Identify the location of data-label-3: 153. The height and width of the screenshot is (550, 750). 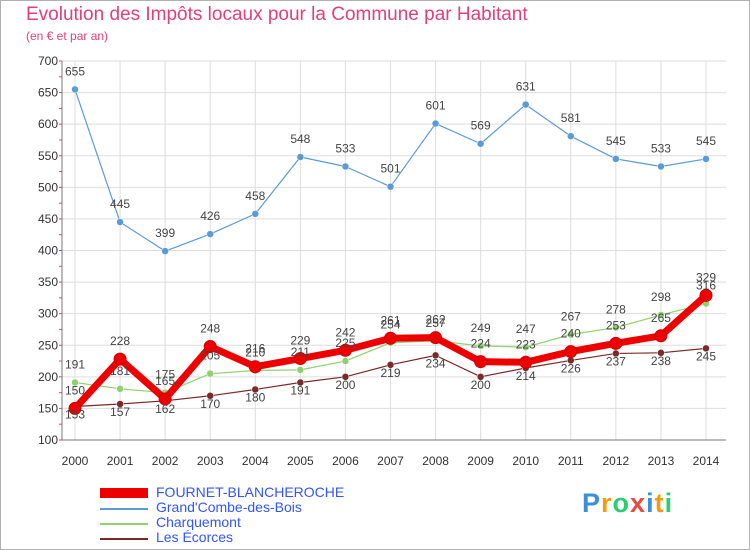
(75, 415).